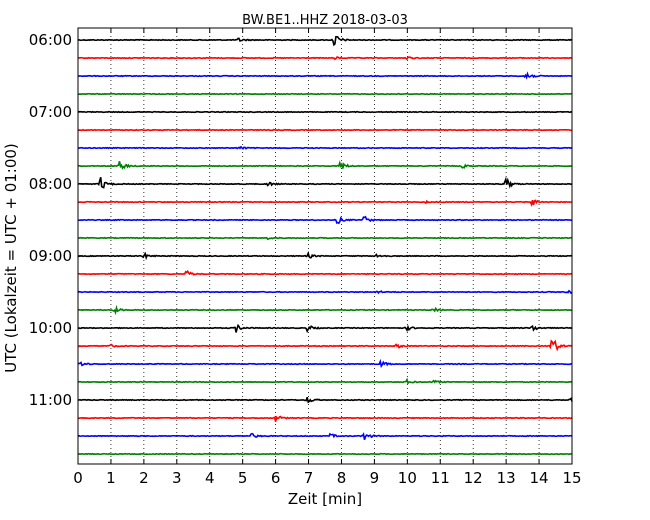 This screenshot has height=520, width=650. What do you see at coordinates (309, 478) in the screenshot?
I see `x-tick-label: 7` at bounding box center [309, 478].